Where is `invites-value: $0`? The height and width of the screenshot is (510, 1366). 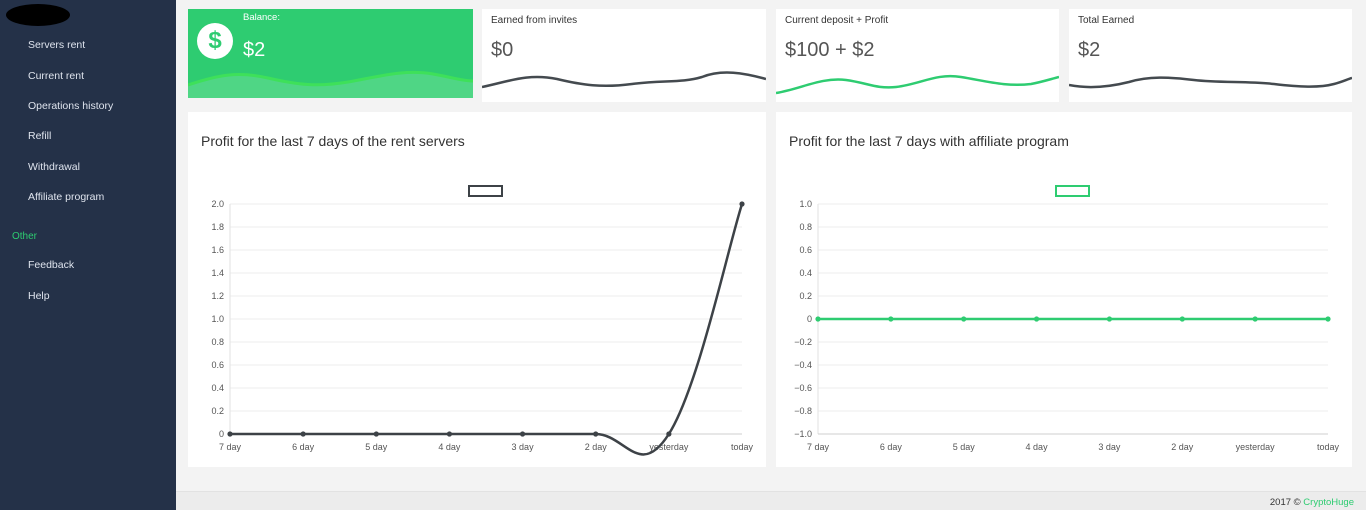 invites-value: $0 is located at coordinates (502, 50).